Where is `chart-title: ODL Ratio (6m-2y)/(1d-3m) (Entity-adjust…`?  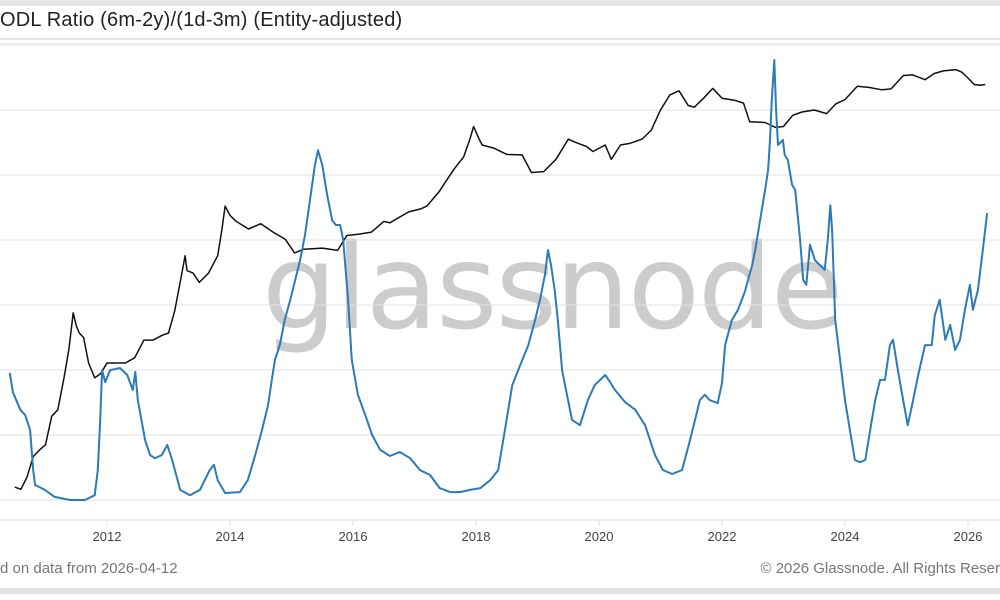 chart-title: ODL Ratio (6m-2y)/(1d-3m) (Entity-adjust… is located at coordinates (201, 20).